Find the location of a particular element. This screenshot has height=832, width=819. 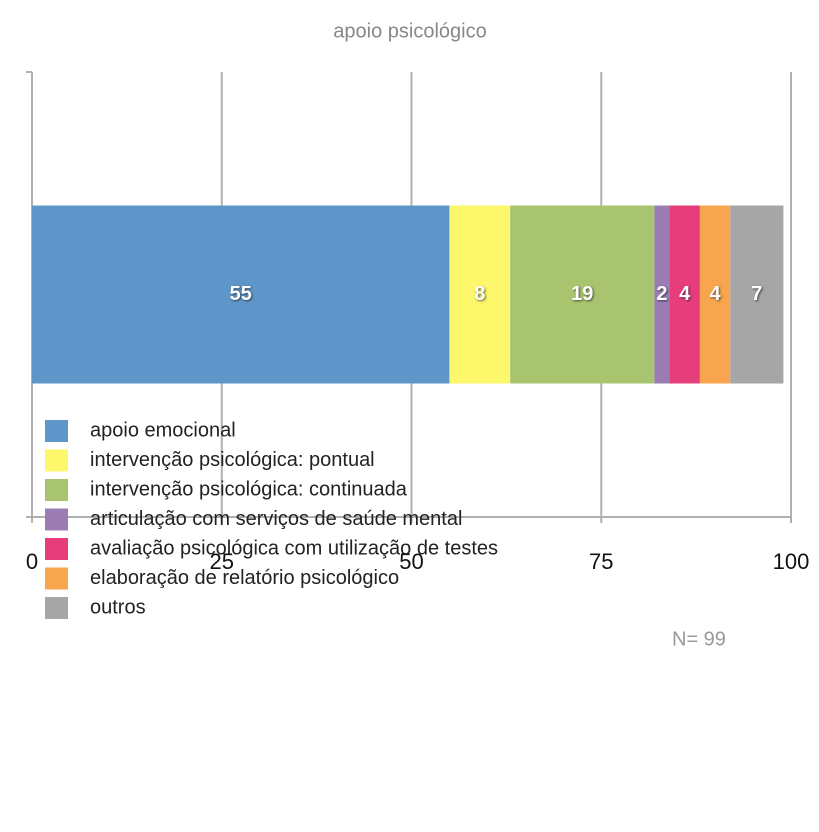

data-label: 2 is located at coordinates (661, 294).